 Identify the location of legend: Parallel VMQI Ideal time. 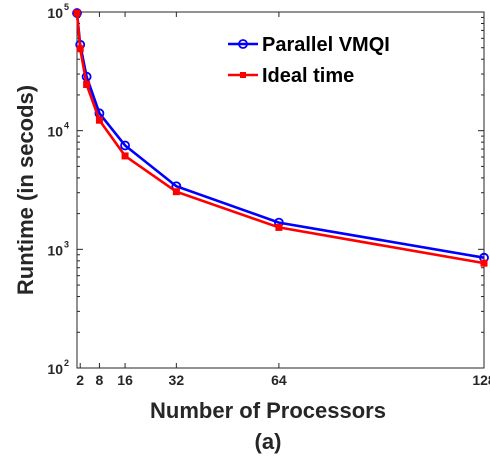
(309, 60).